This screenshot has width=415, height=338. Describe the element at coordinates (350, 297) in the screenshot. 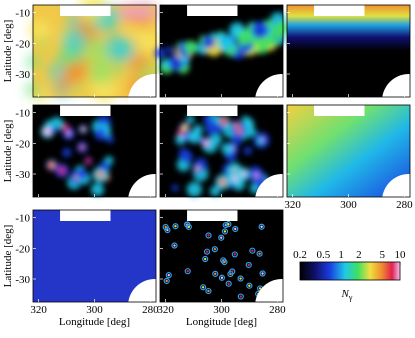

I see `colorbar-label-sub: γ` at that location.